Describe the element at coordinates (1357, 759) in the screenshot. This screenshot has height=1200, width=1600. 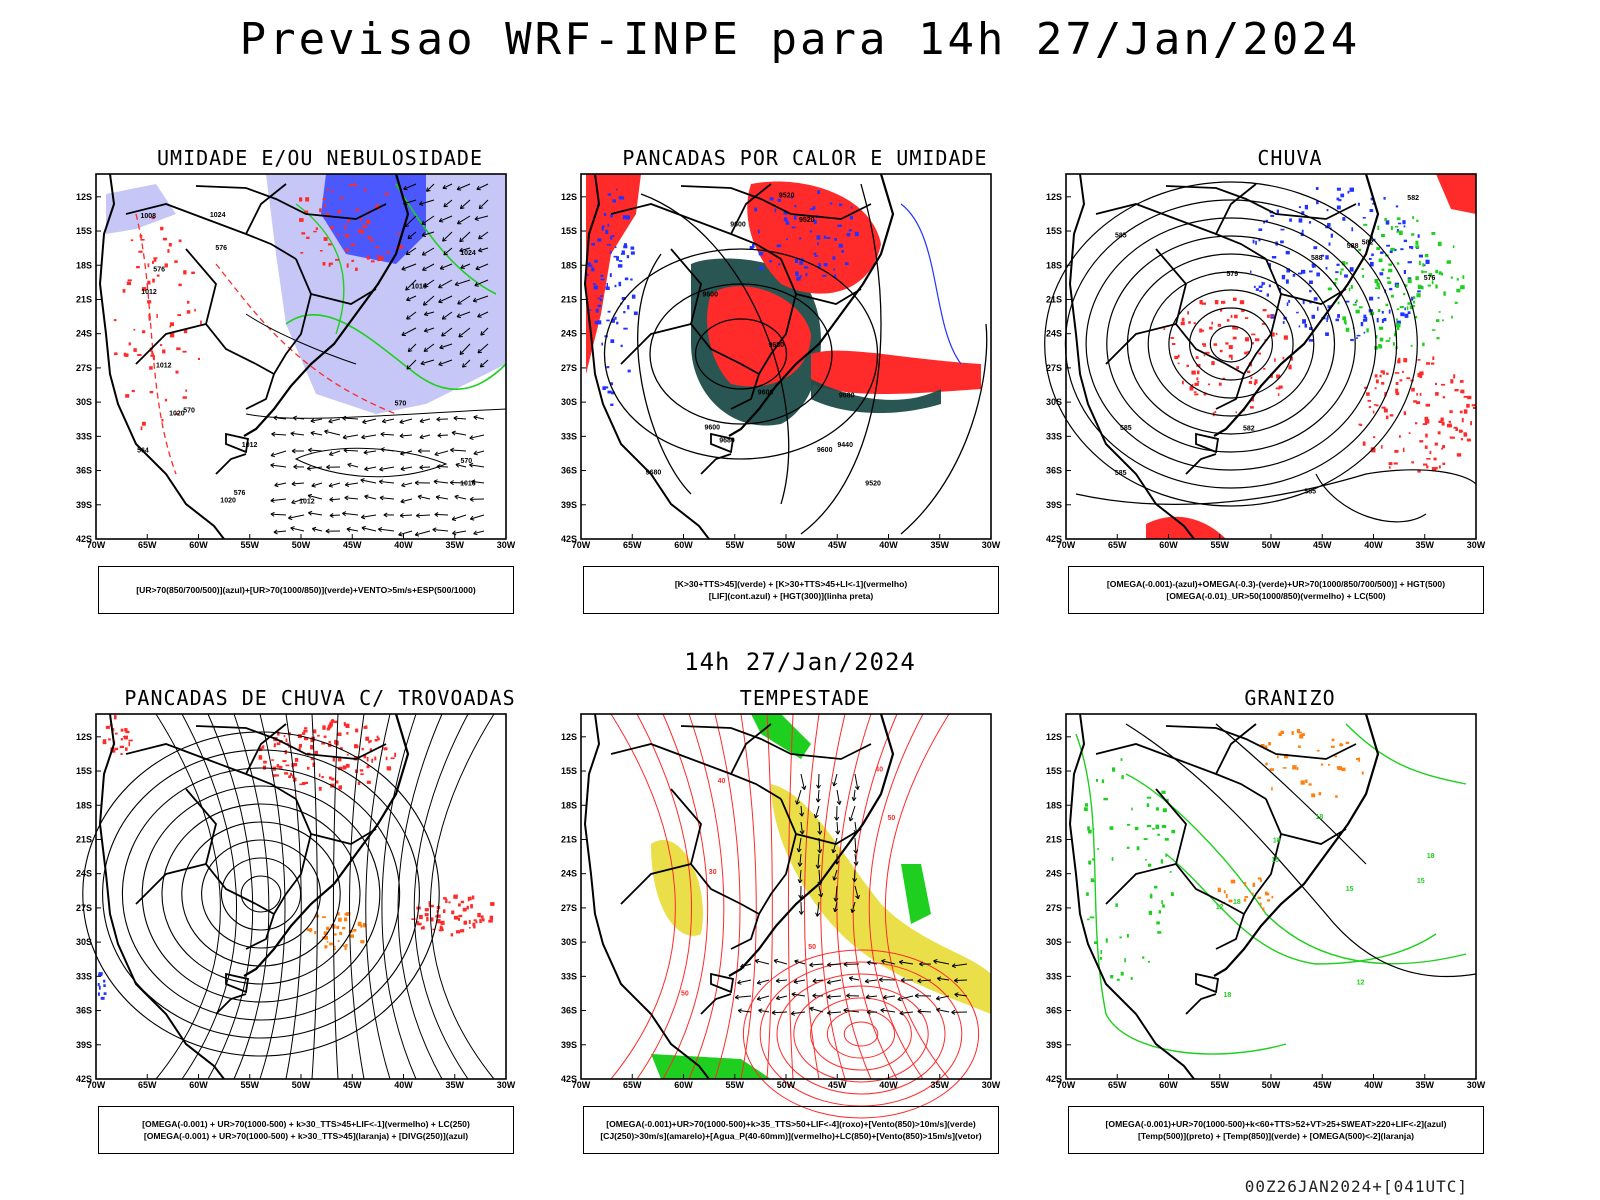
I see `omega-500-mark` at that location.